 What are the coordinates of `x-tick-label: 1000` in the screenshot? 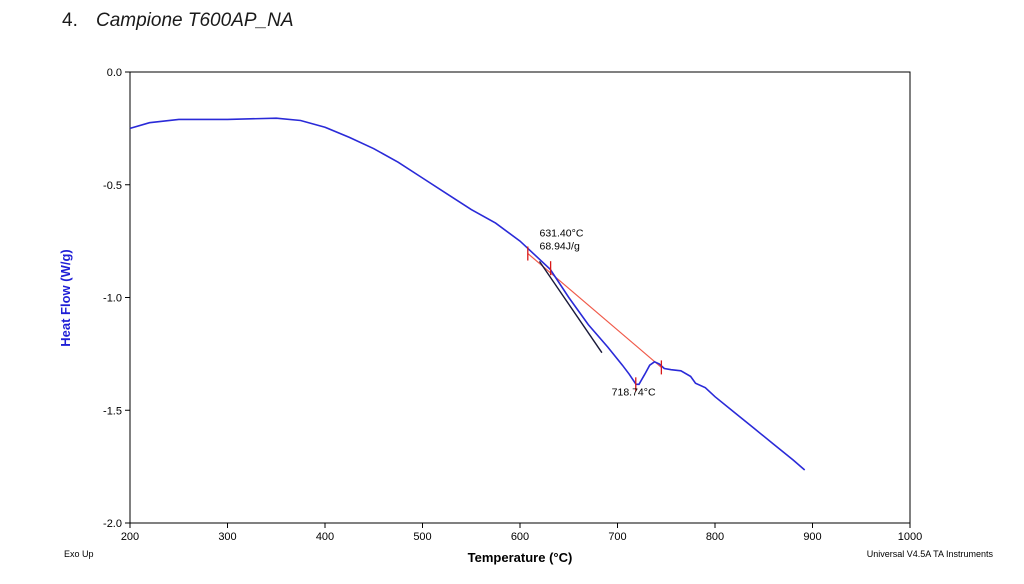 It's located at (910, 537).